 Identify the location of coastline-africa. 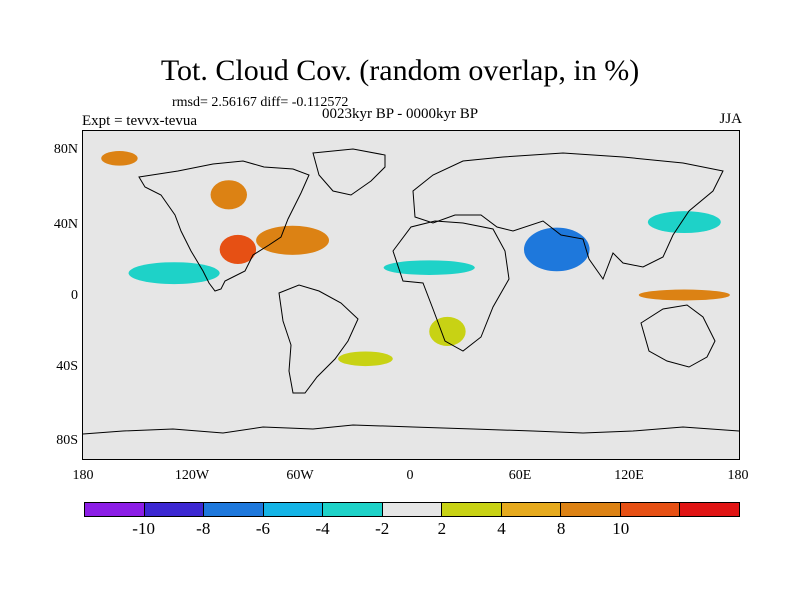
(451, 286).